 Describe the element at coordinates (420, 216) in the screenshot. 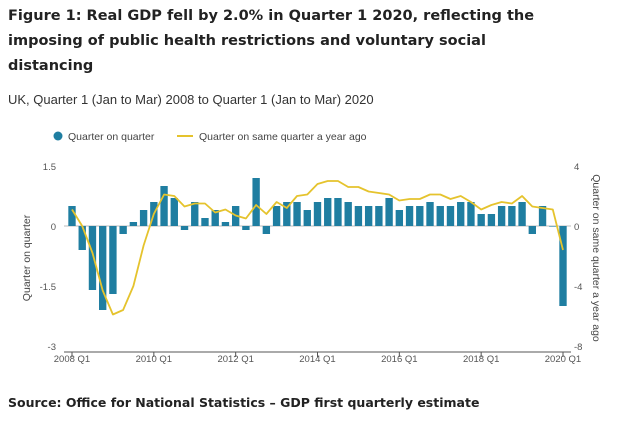

I see `bar-2016-q3` at that location.